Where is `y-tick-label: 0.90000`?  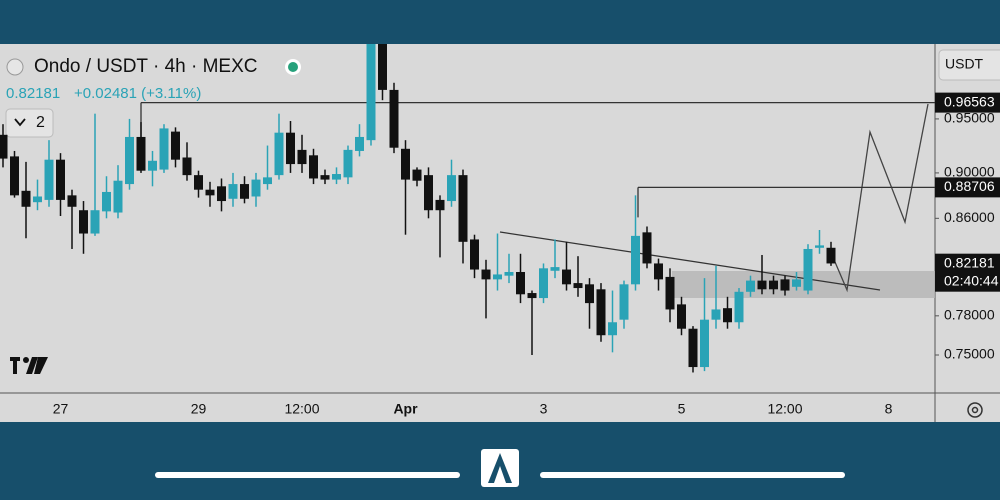
y-tick-label: 0.90000 is located at coordinates (969, 172).